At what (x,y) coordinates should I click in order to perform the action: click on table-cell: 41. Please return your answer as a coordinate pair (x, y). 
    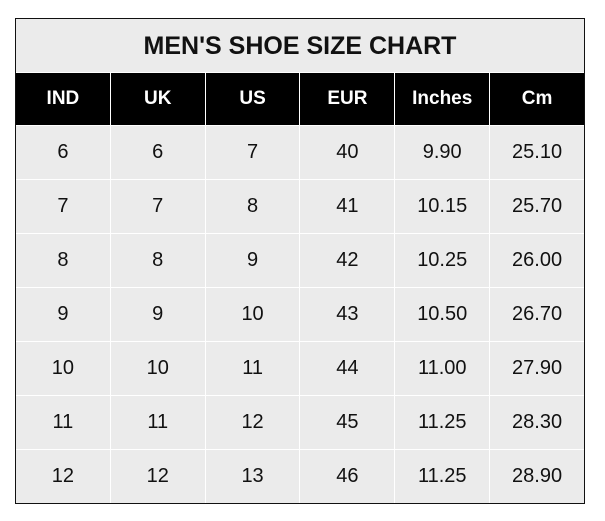
    Looking at the image, I should click on (346, 206).